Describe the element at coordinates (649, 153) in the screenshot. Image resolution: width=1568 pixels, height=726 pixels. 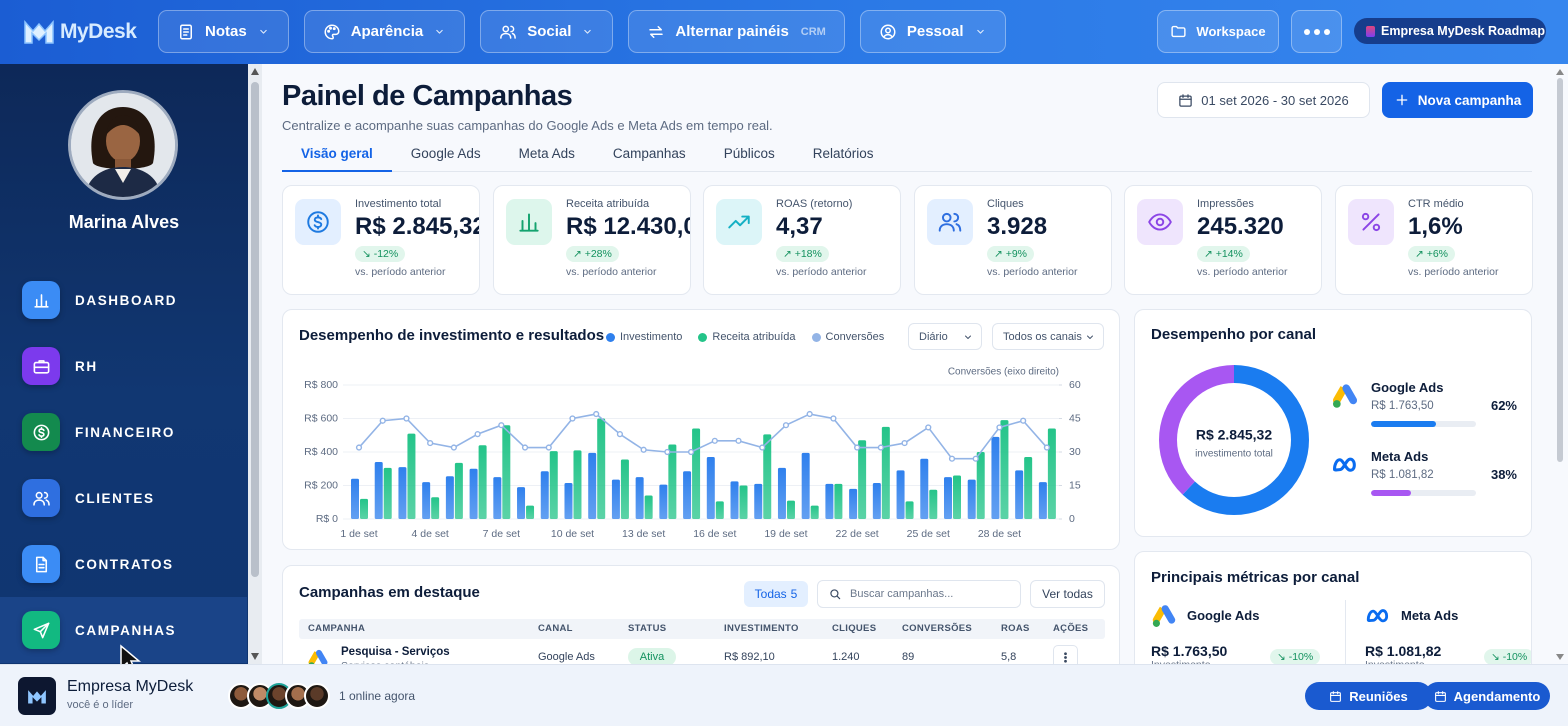
I see `tab: Campanhas` at that location.